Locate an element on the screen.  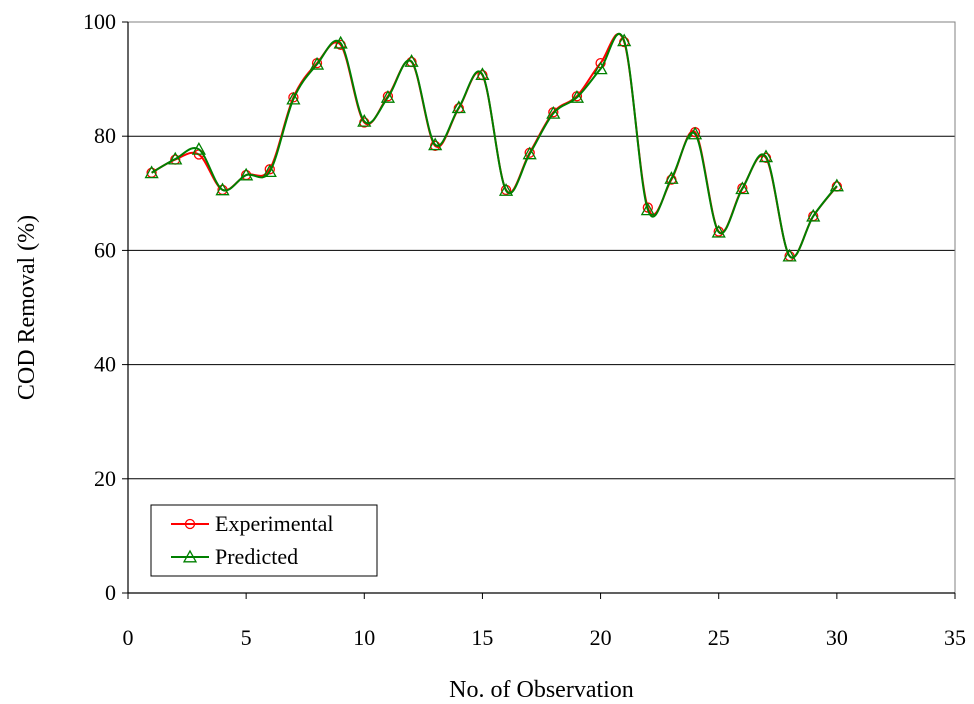
y-tick-label: 60 is located at coordinates (105, 249).